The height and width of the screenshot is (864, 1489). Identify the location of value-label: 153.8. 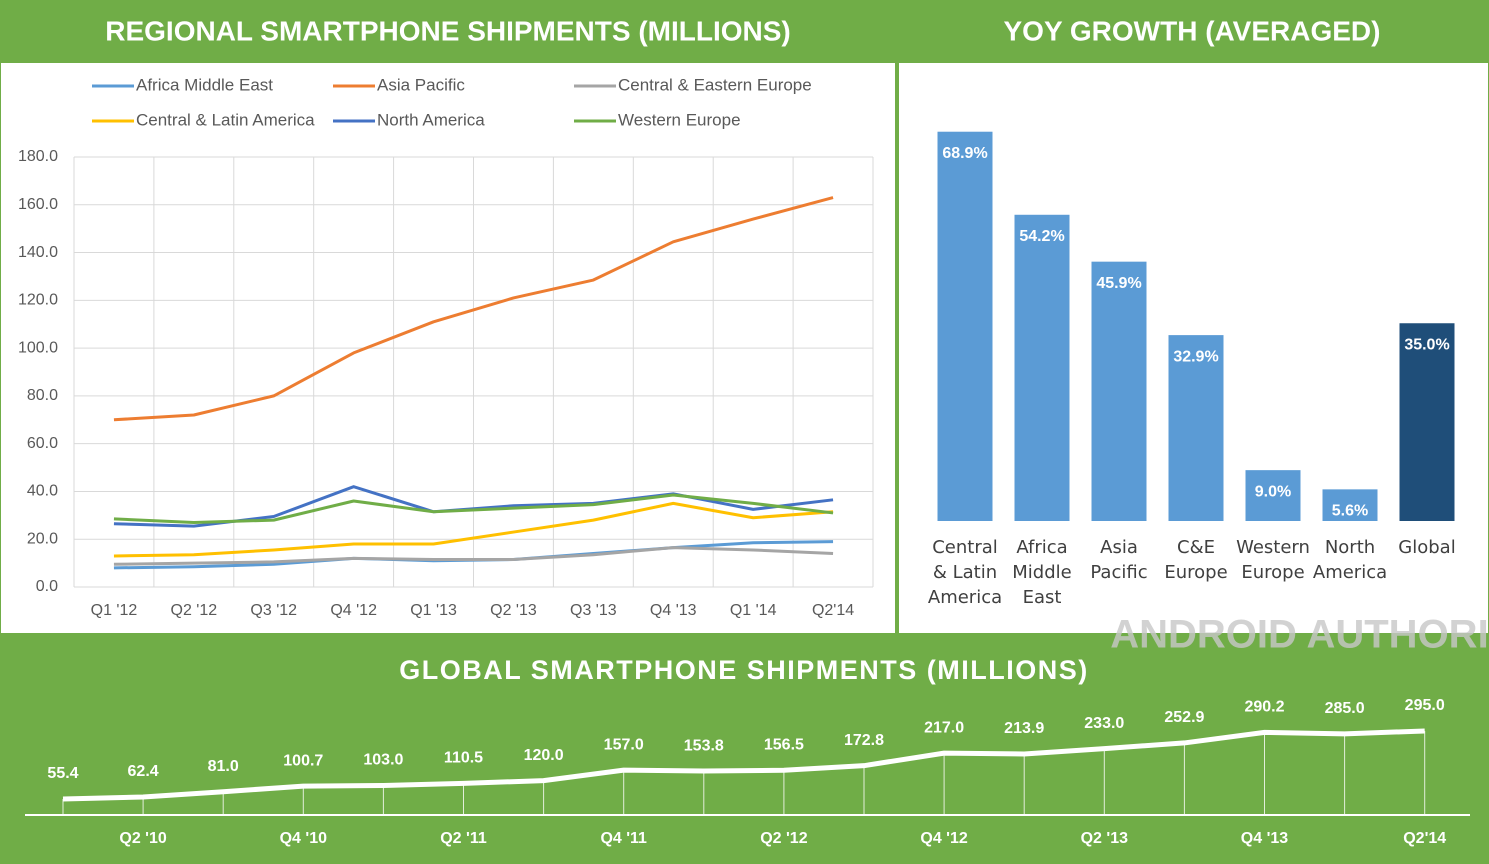
(704, 745).